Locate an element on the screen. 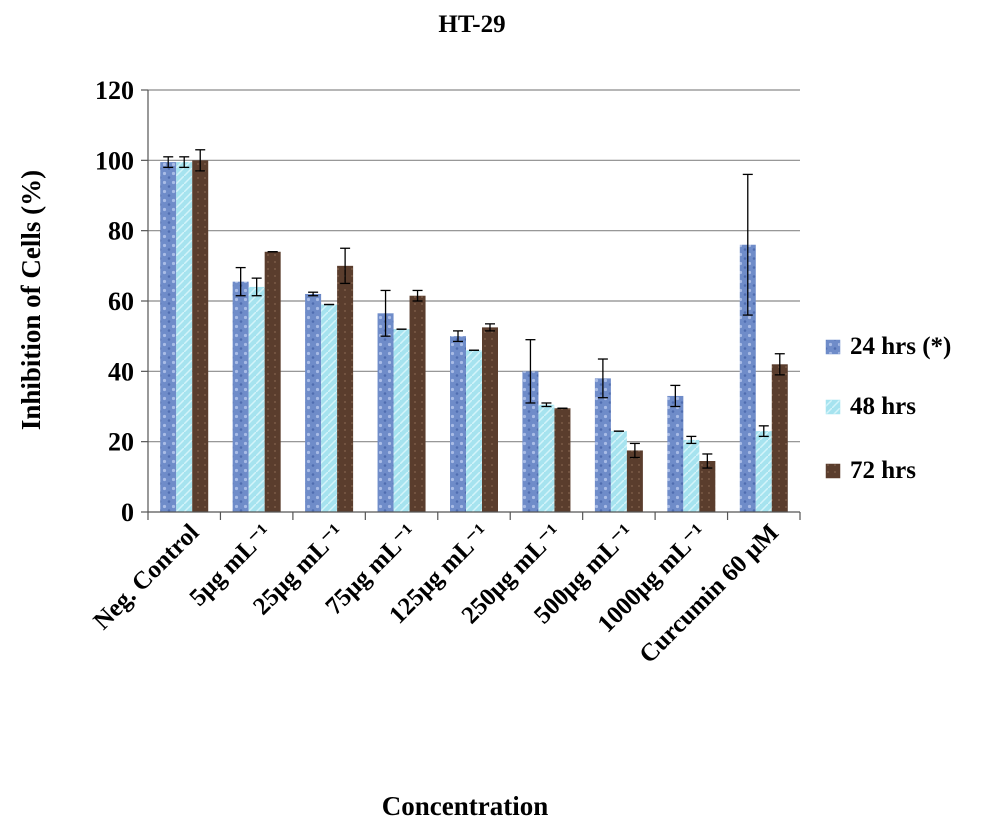  x-tick-label: Curcumin 60 μM is located at coordinates (709, 594).